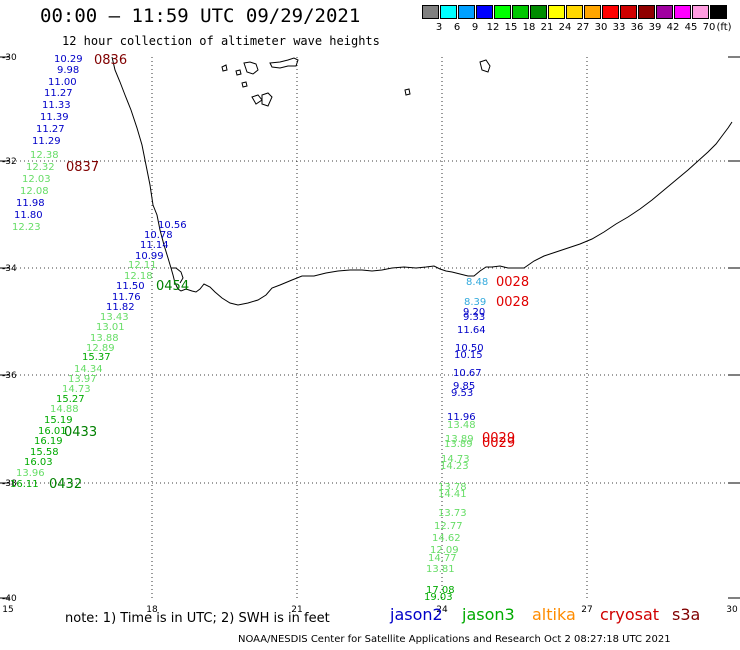  I want to click on time-tag: 0029, so click(498, 443).